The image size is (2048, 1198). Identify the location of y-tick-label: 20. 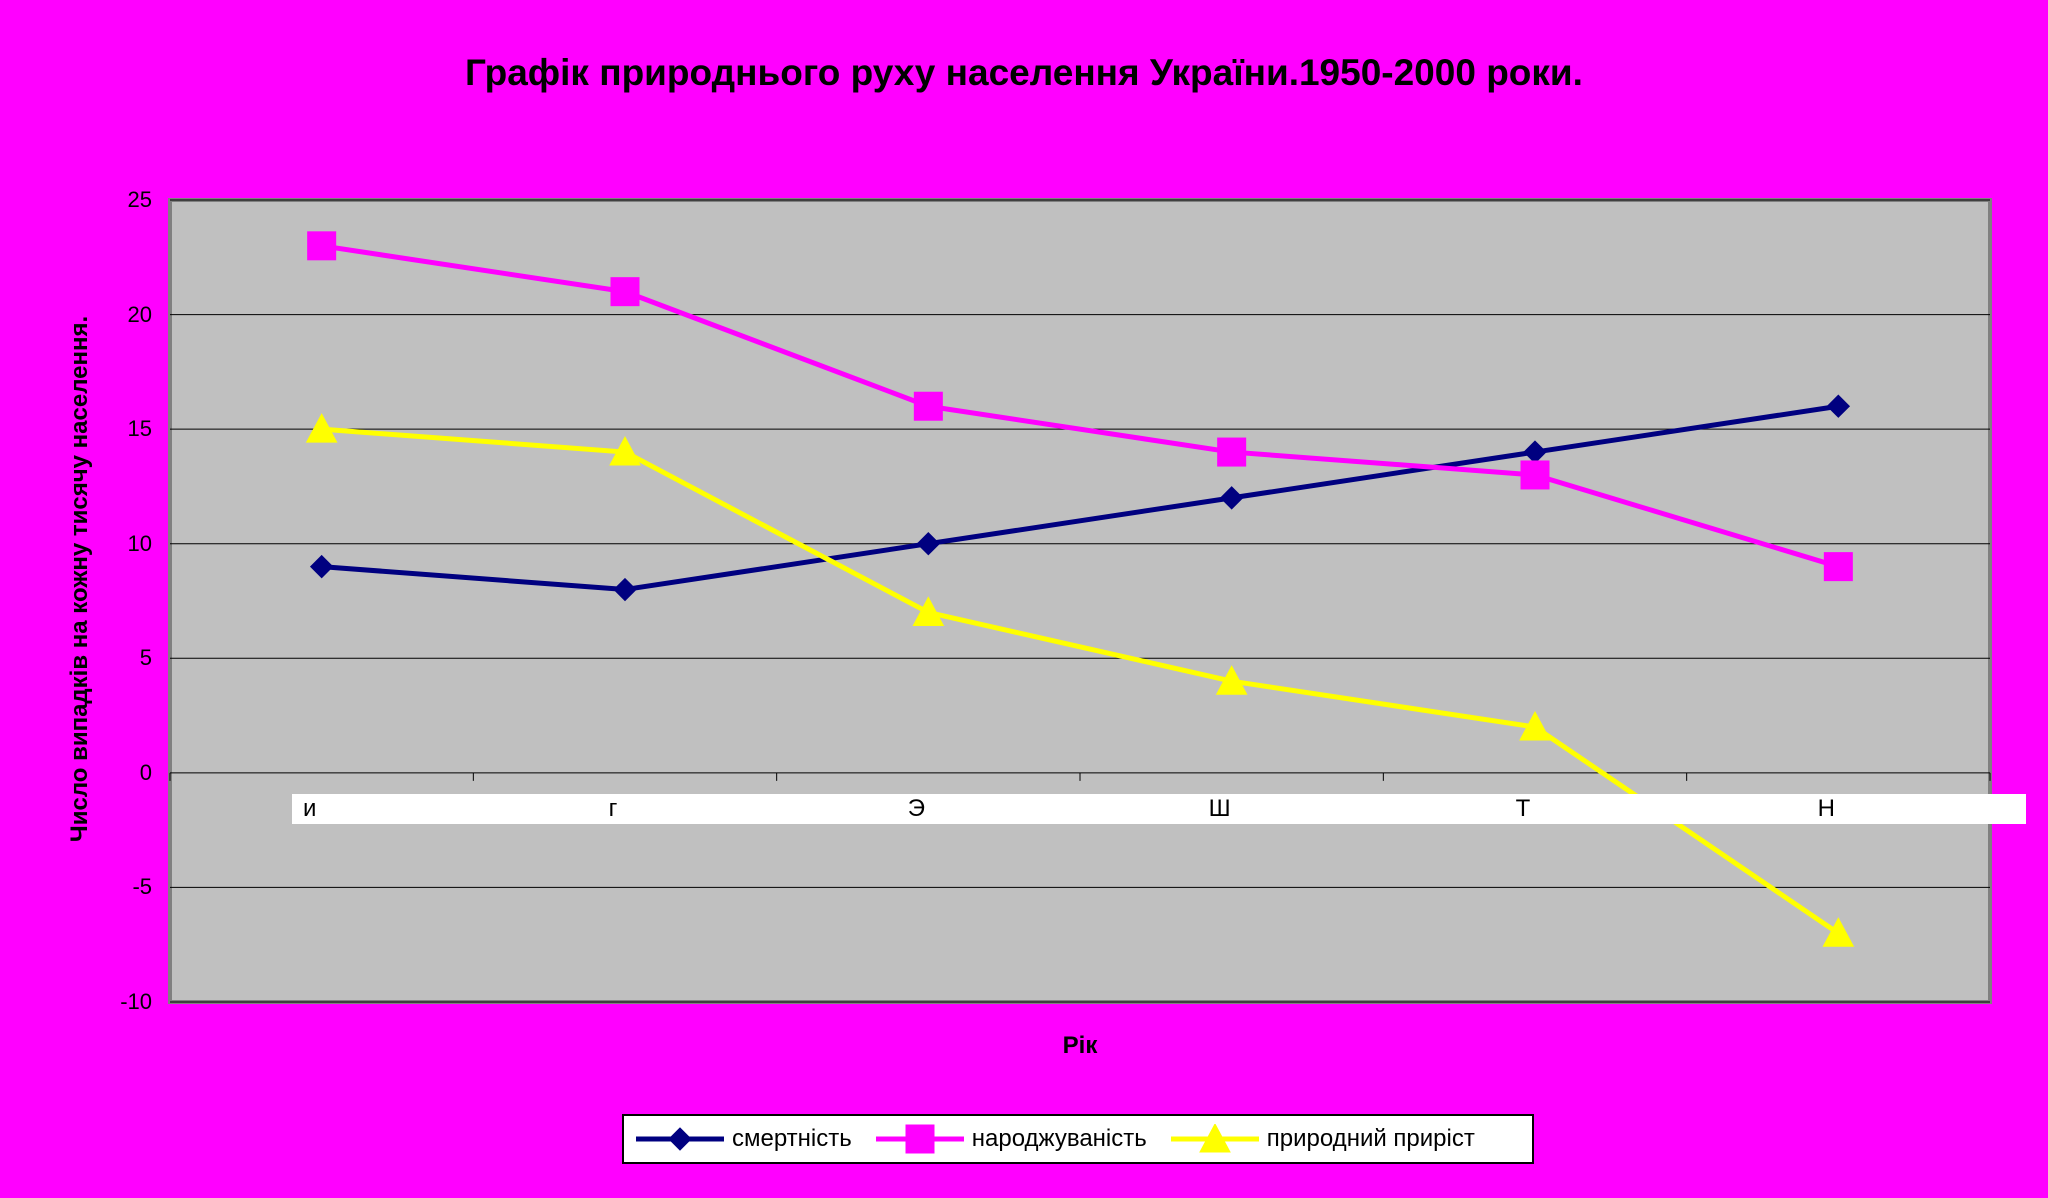
(139, 314).